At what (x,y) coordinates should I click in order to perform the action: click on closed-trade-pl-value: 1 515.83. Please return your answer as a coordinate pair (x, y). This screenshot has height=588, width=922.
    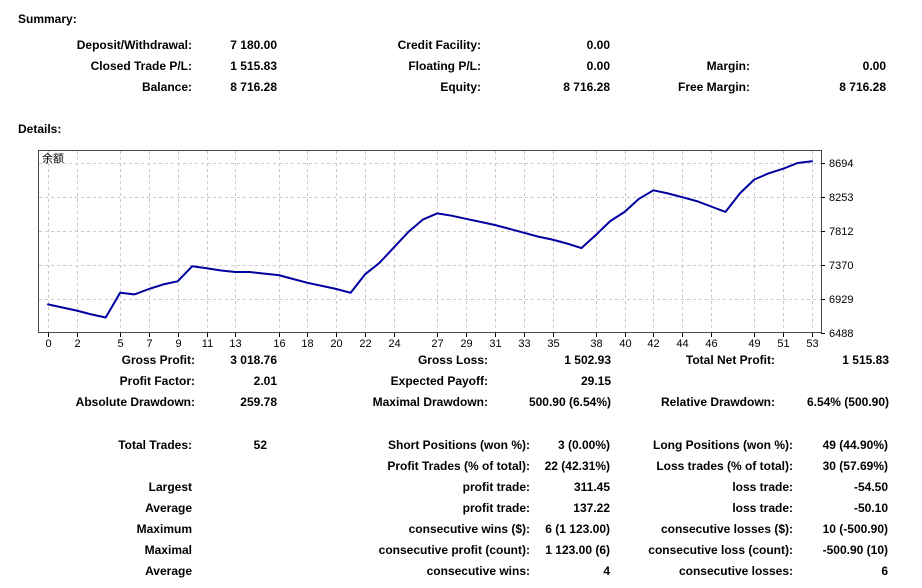
    Looking at the image, I should click on (253, 65).